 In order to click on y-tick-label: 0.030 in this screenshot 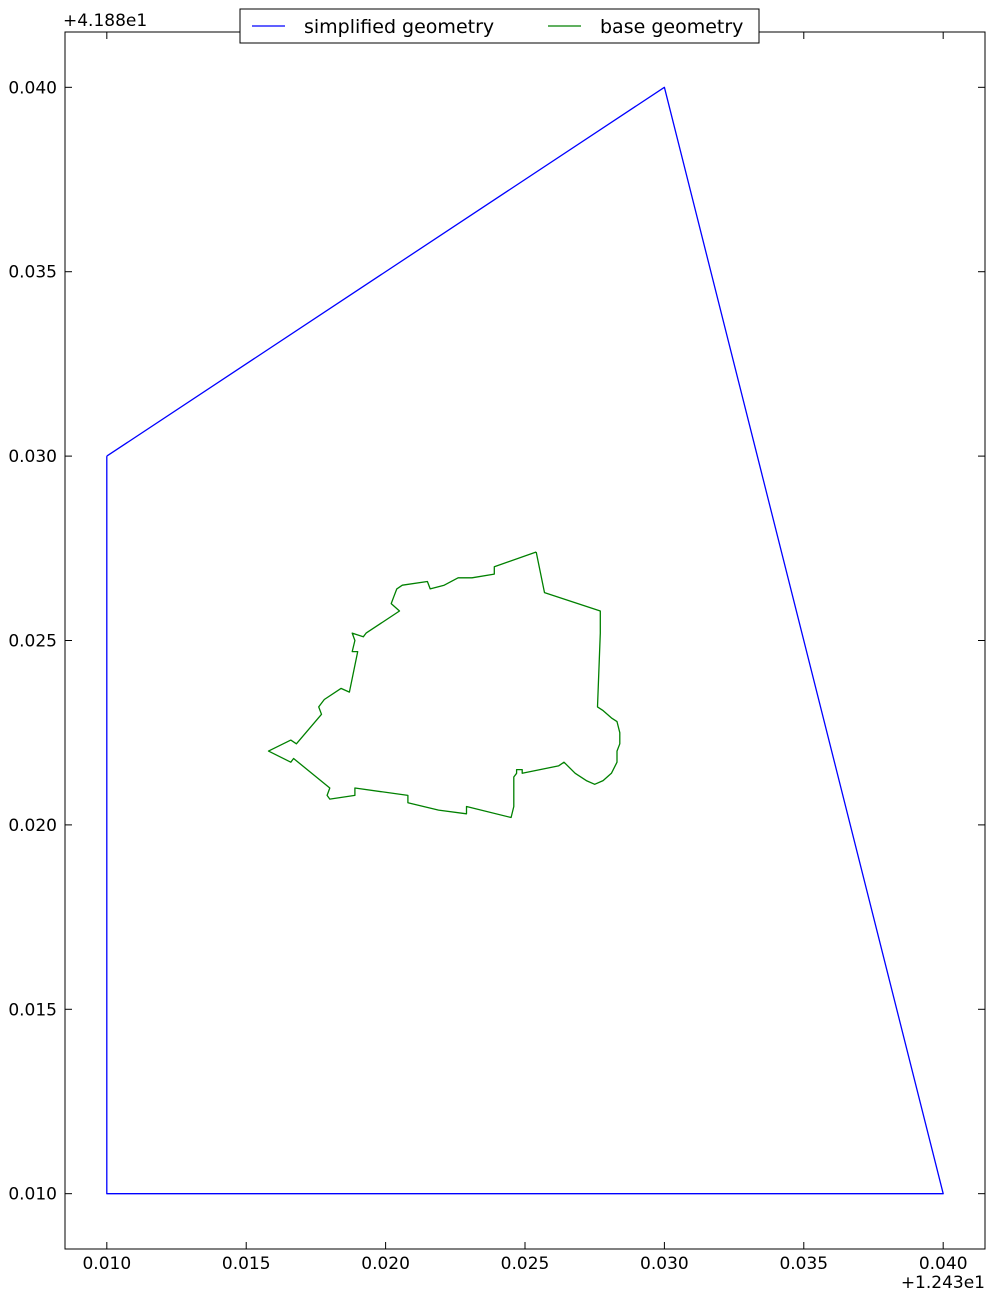, I will do `click(32, 457)`.